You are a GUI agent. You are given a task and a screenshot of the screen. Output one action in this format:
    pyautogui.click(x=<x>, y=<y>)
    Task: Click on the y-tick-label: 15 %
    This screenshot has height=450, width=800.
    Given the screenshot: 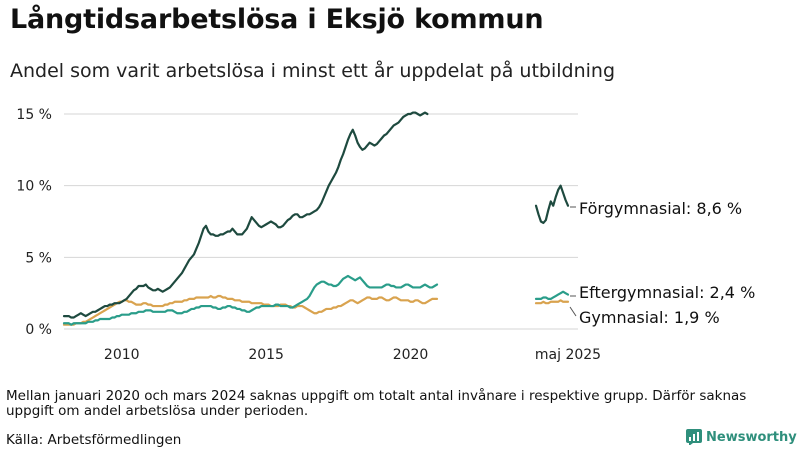 What is the action you would take?
    pyautogui.click(x=34, y=115)
    